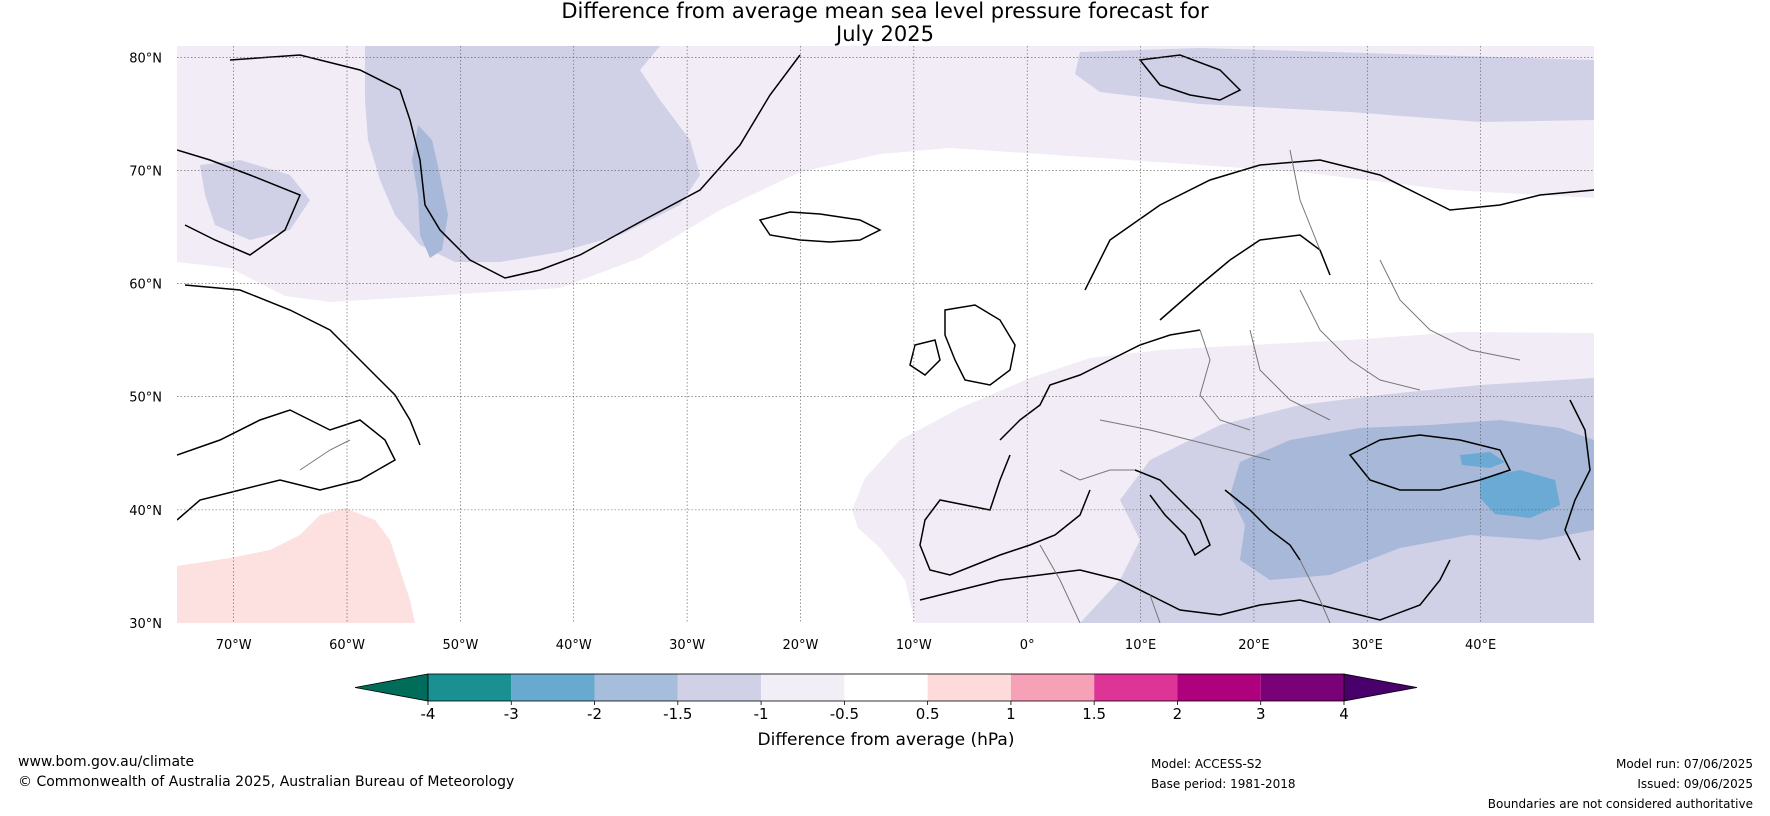  I want to click on anomaly-region-labrador, so click(255, 200).